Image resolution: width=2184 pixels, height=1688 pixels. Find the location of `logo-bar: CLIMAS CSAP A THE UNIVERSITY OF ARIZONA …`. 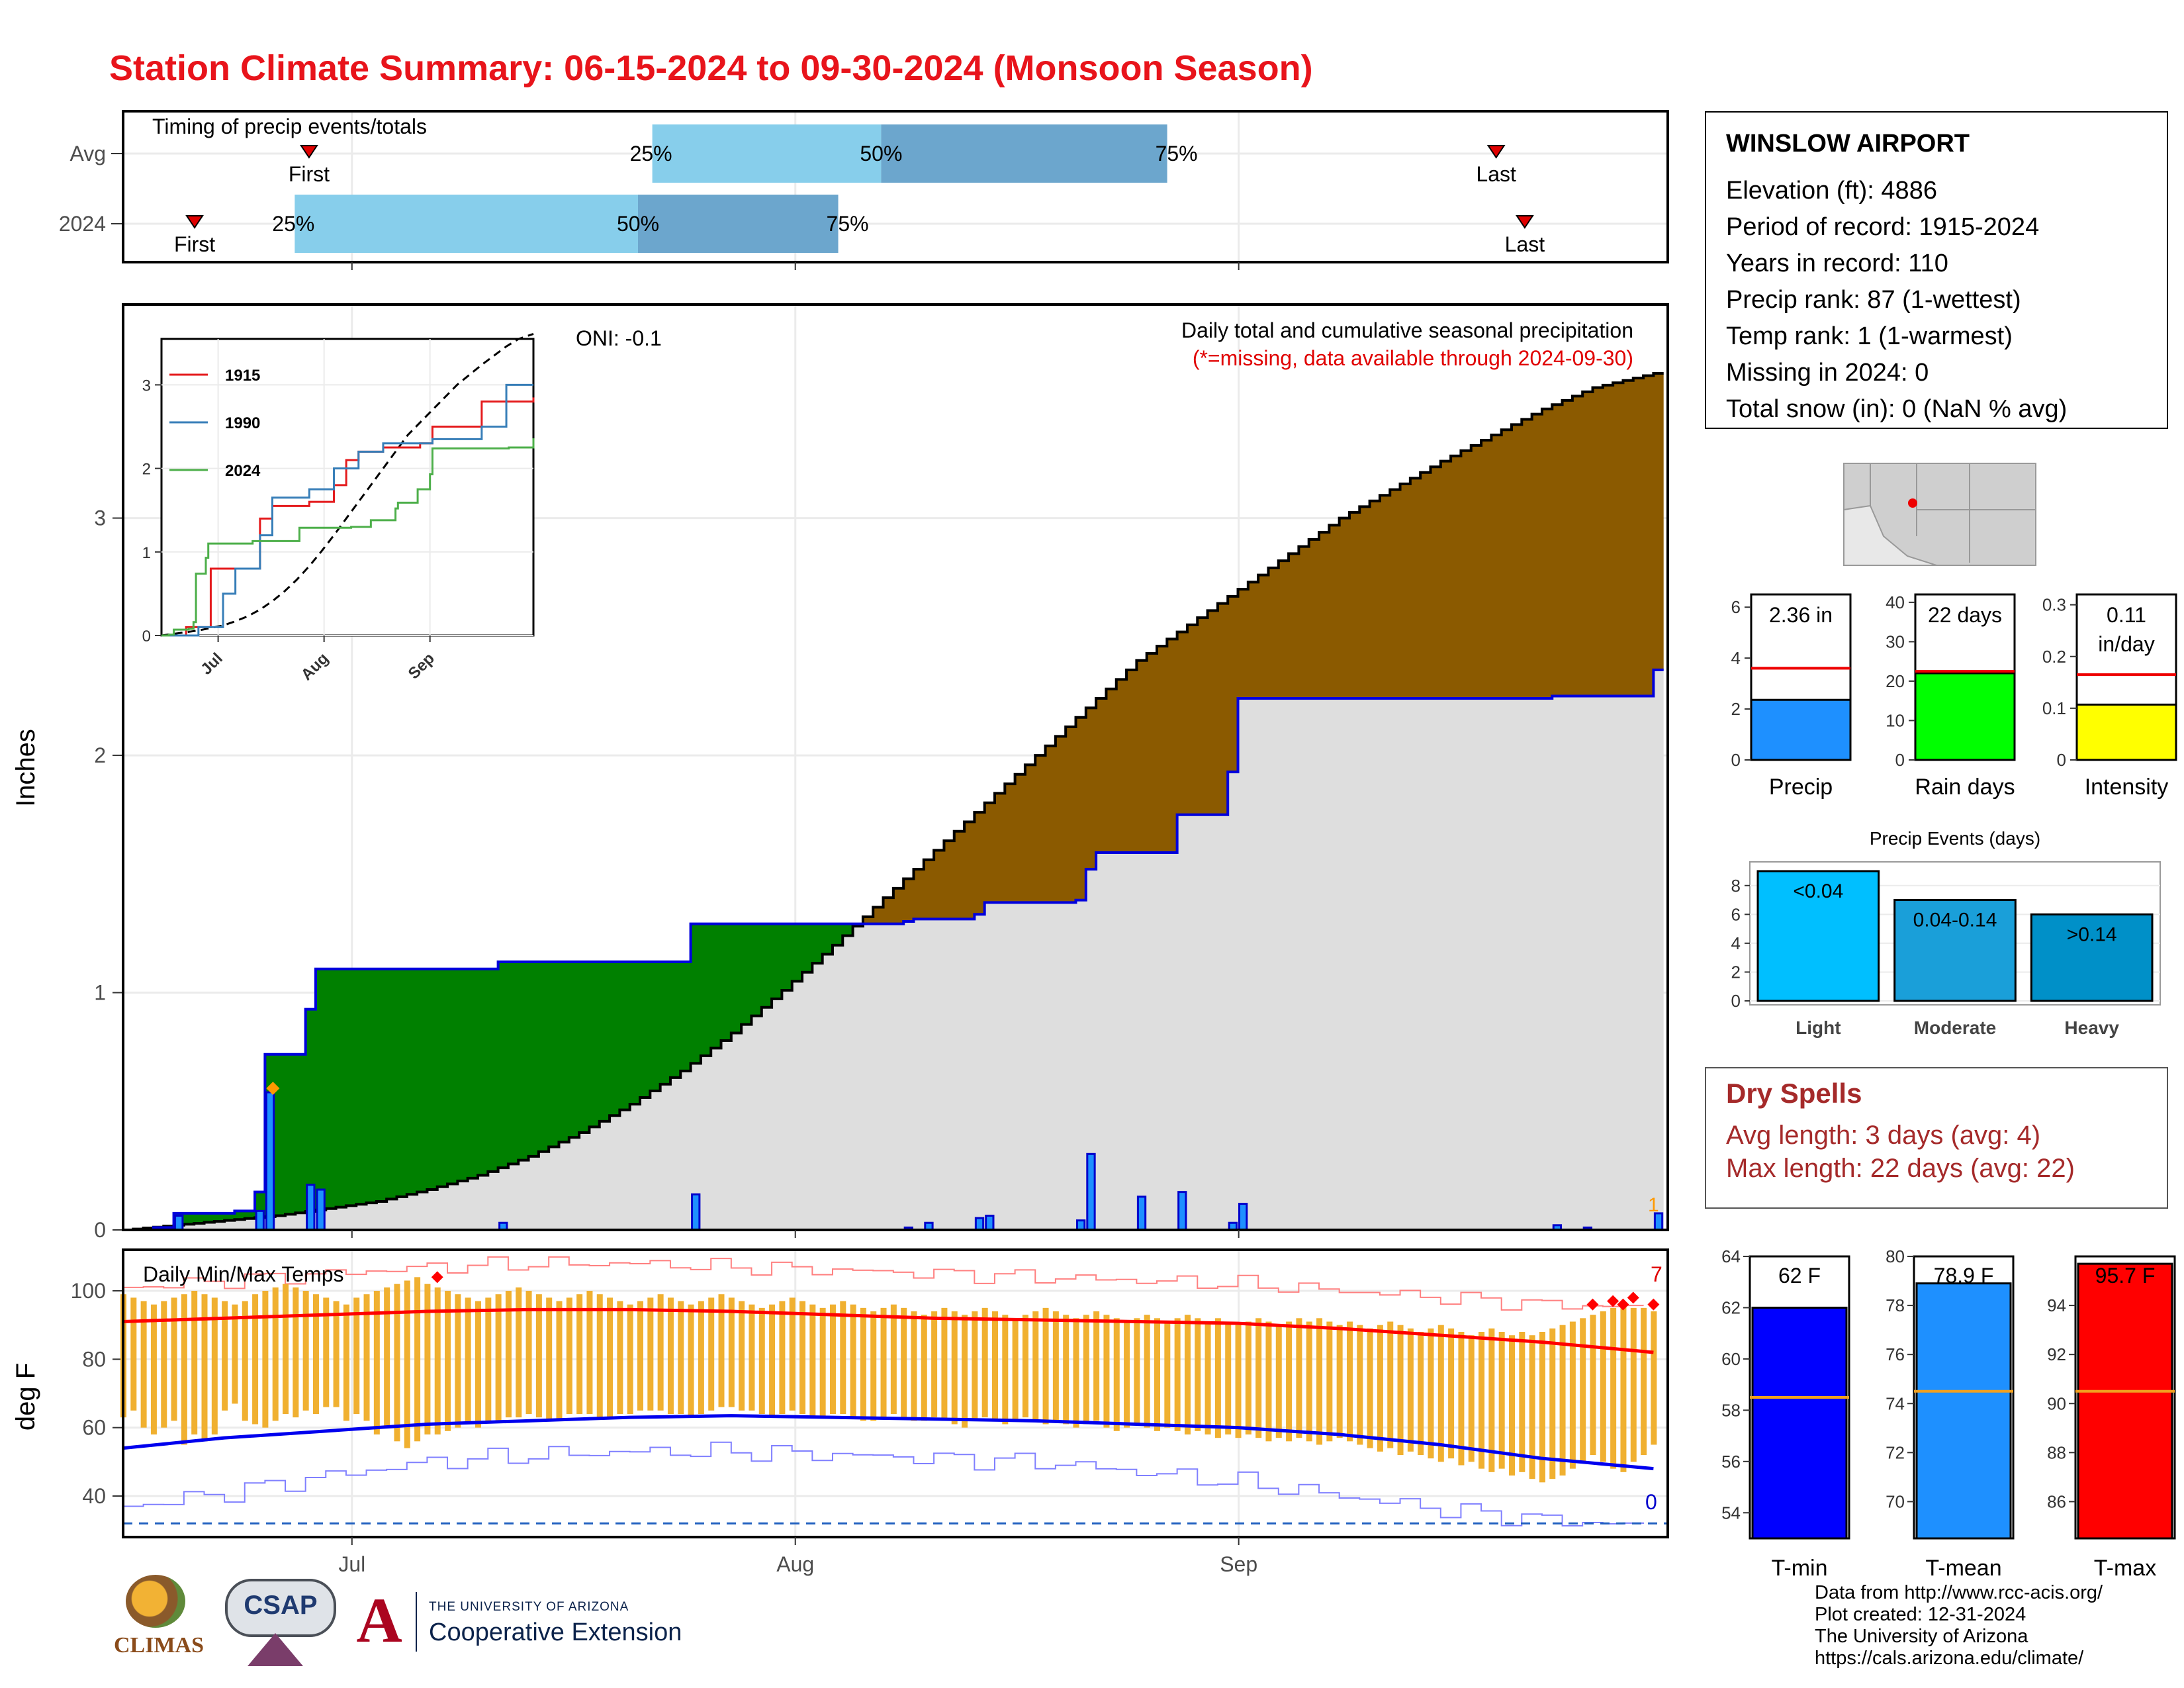

logo-bar: CLIMAS CSAP A THE UNIVERSITY OF ARIZONA … is located at coordinates (430, 1625).